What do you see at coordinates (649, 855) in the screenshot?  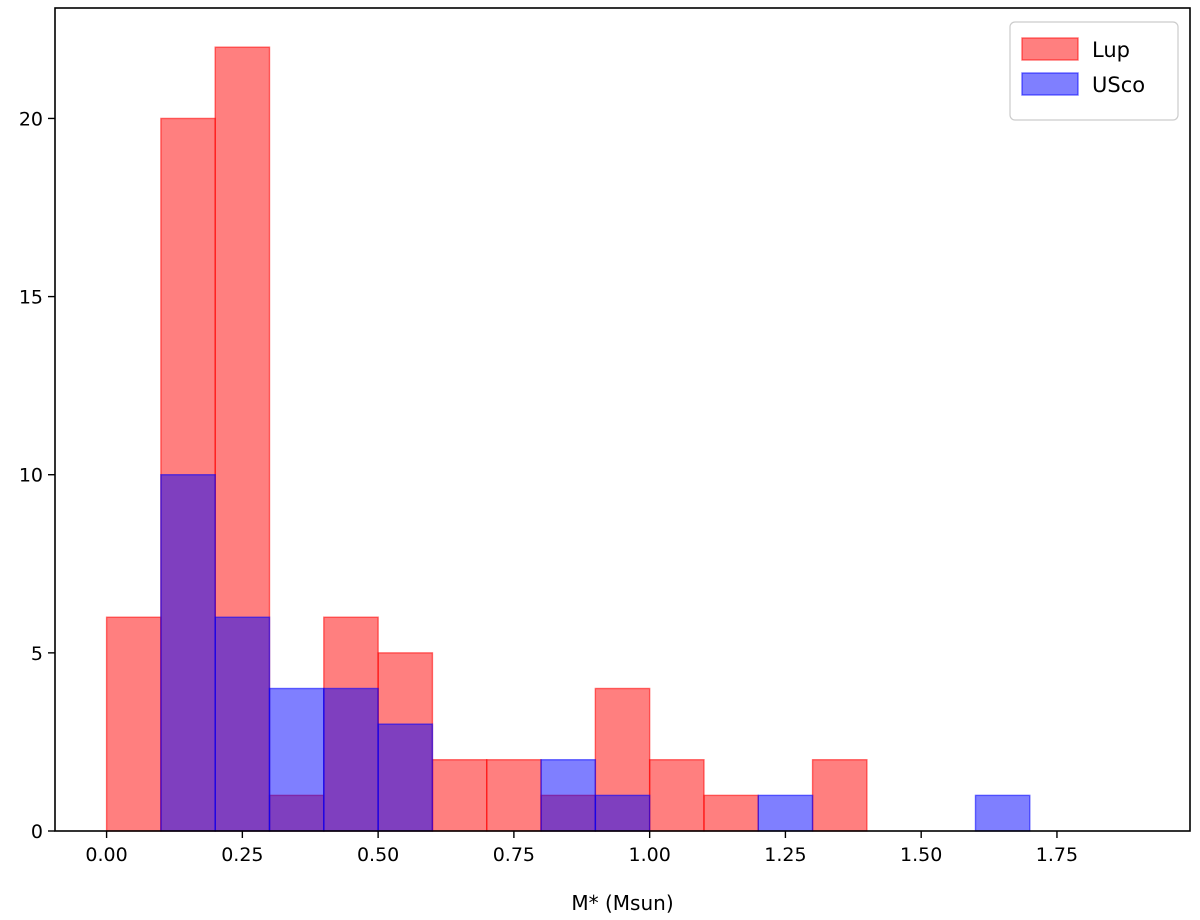 I see `x-tick-label: 1.00` at bounding box center [649, 855].